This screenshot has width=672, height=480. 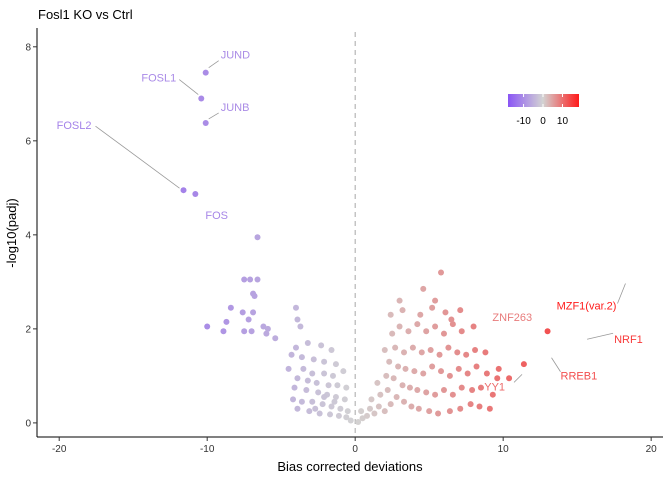 What do you see at coordinates (235, 108) in the screenshot?
I see `point-label: JUNB` at bounding box center [235, 108].